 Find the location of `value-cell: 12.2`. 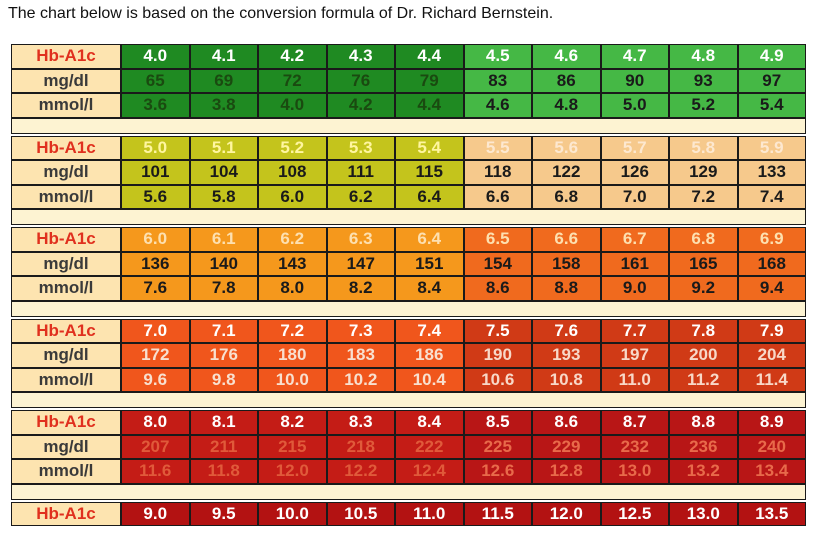

value-cell: 12.2 is located at coordinates (360, 471).